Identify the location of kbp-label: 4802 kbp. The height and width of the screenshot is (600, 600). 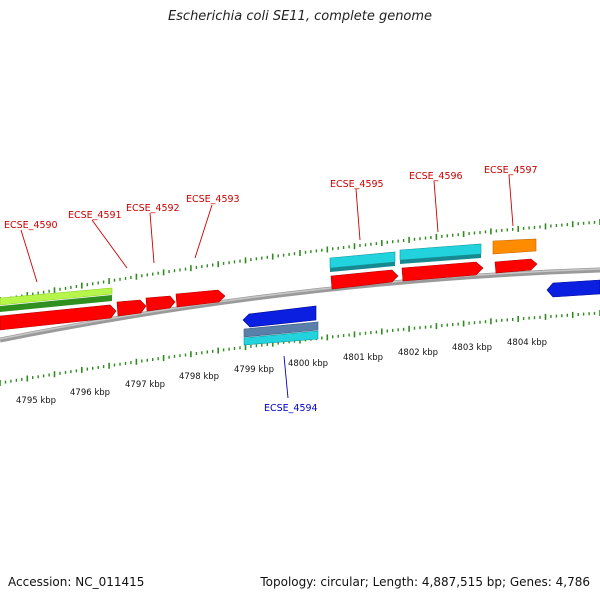
(418, 353).